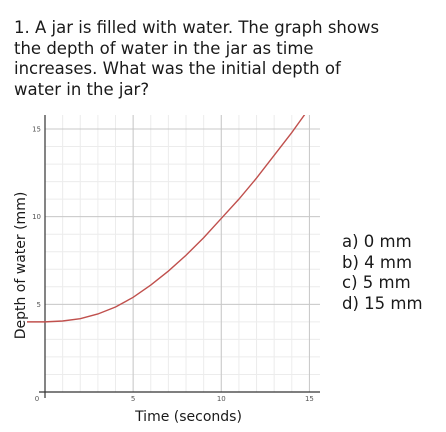  I want to click on choice-c: c) 5 mm, so click(376, 282).